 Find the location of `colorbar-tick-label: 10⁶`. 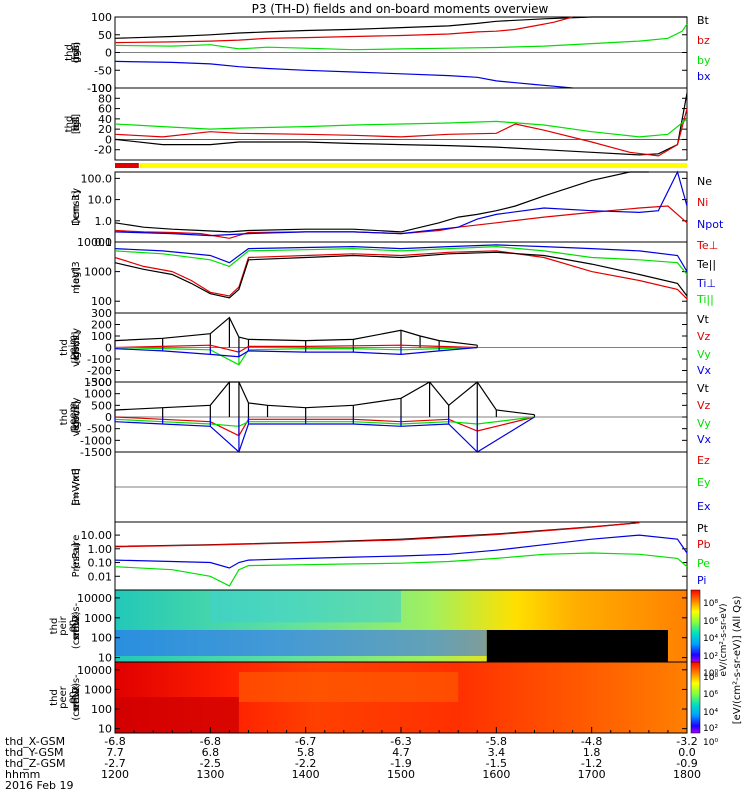

colorbar-tick-label: 10⁶ is located at coordinates (710, 622).